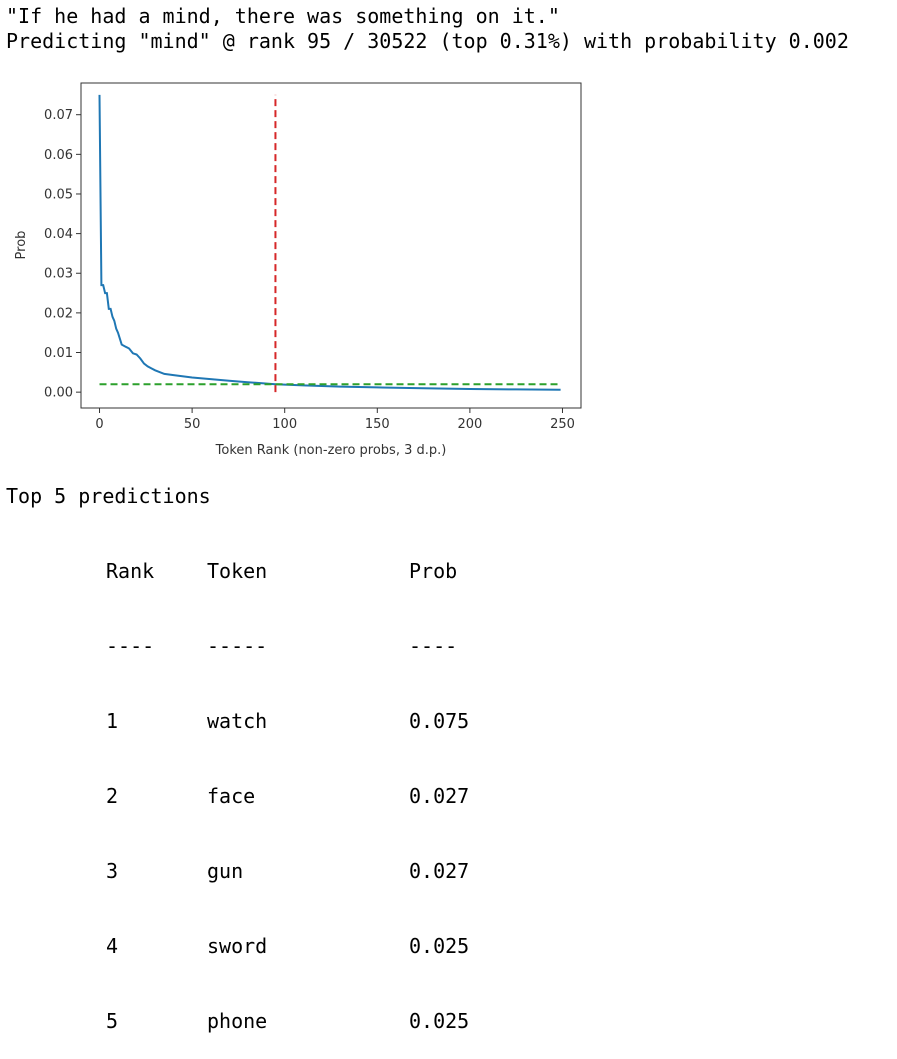 Image resolution: width=897 pixels, height=1059 pixels. Describe the element at coordinates (225, 871) in the screenshot. I see `table-row-token: gun` at that location.